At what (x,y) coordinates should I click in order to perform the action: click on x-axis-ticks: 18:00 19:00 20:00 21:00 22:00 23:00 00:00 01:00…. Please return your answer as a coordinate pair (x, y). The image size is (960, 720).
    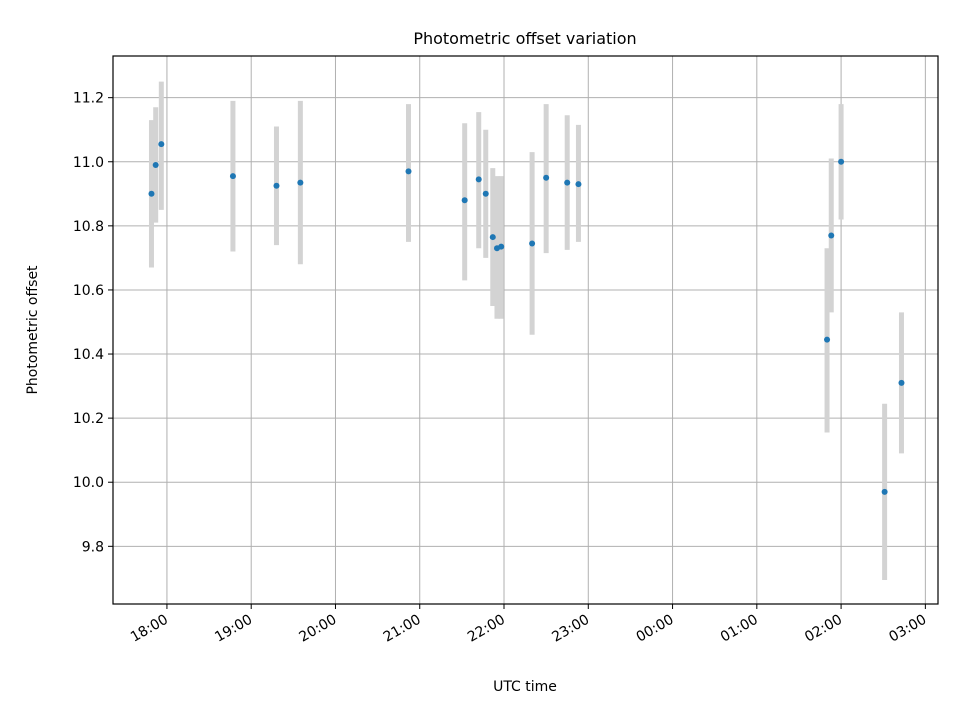
    Looking at the image, I should click on (528, 625).